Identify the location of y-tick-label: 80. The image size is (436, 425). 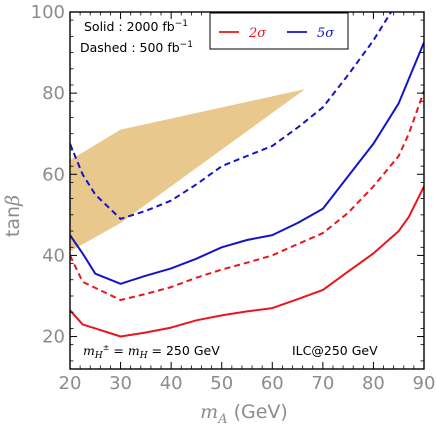
(53, 93).